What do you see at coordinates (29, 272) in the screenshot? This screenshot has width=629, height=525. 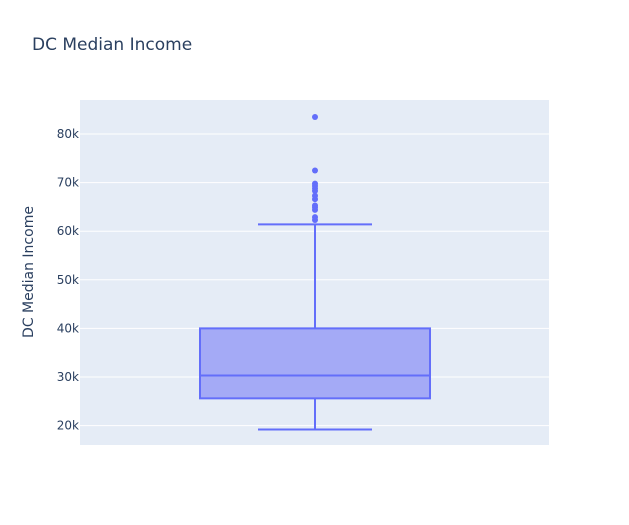 I see `y-axis-title: DC Median Income` at bounding box center [29, 272].